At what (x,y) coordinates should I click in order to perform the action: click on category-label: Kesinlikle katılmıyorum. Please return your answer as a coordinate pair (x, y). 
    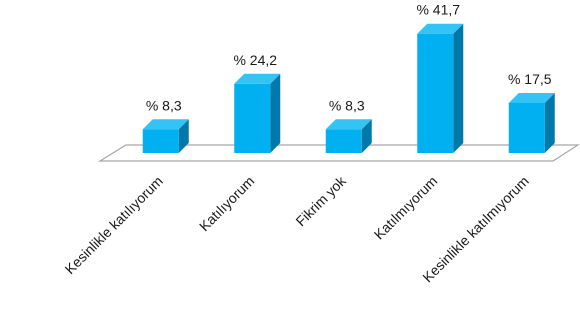
    Looking at the image, I should click on (475, 229).